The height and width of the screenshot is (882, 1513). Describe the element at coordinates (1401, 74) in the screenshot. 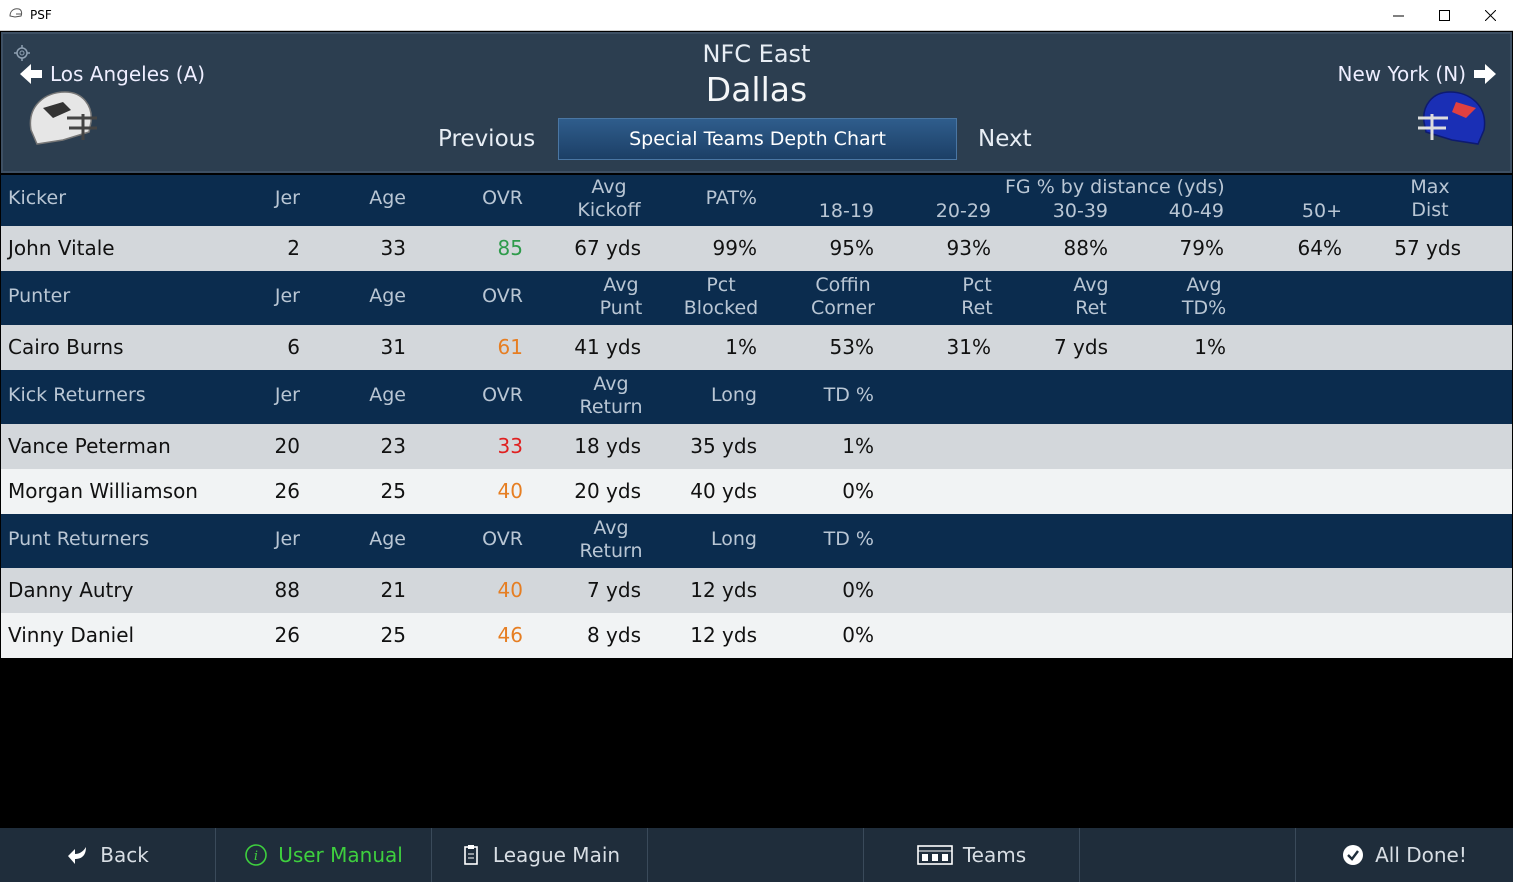

I see `next-team-label: New York (N)` at that location.